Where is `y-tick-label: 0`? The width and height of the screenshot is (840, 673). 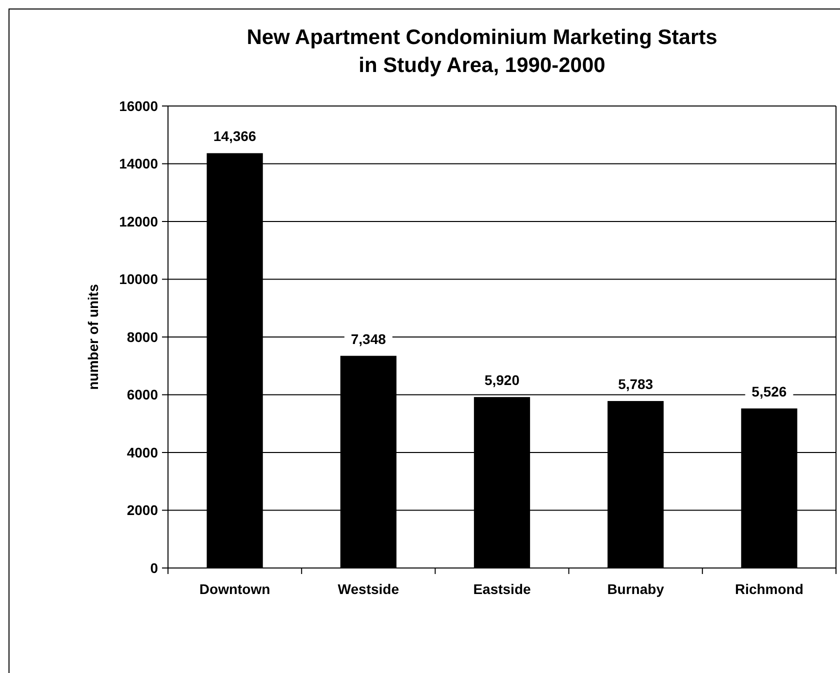 y-tick-label: 0 is located at coordinates (154, 568).